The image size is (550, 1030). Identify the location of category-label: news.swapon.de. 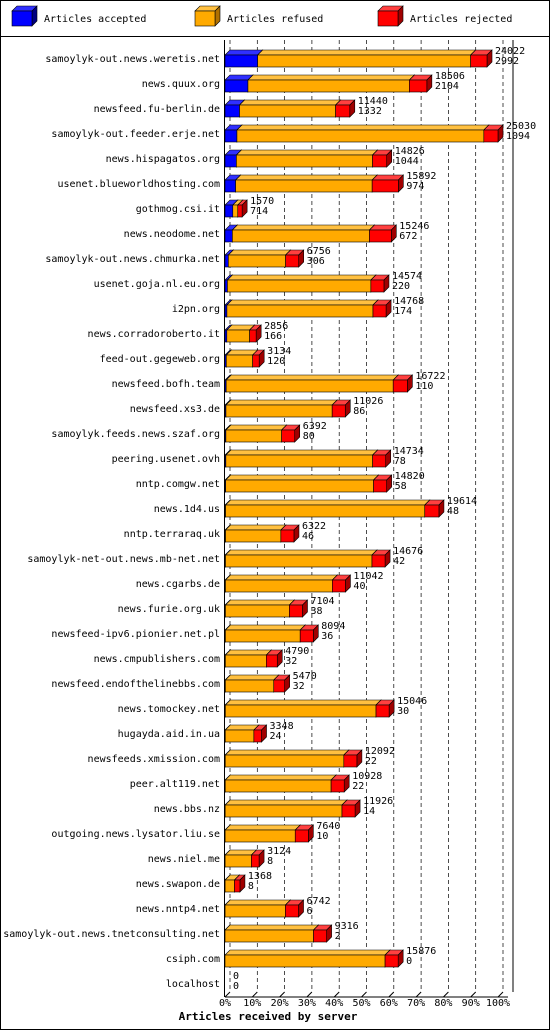
(178, 884).